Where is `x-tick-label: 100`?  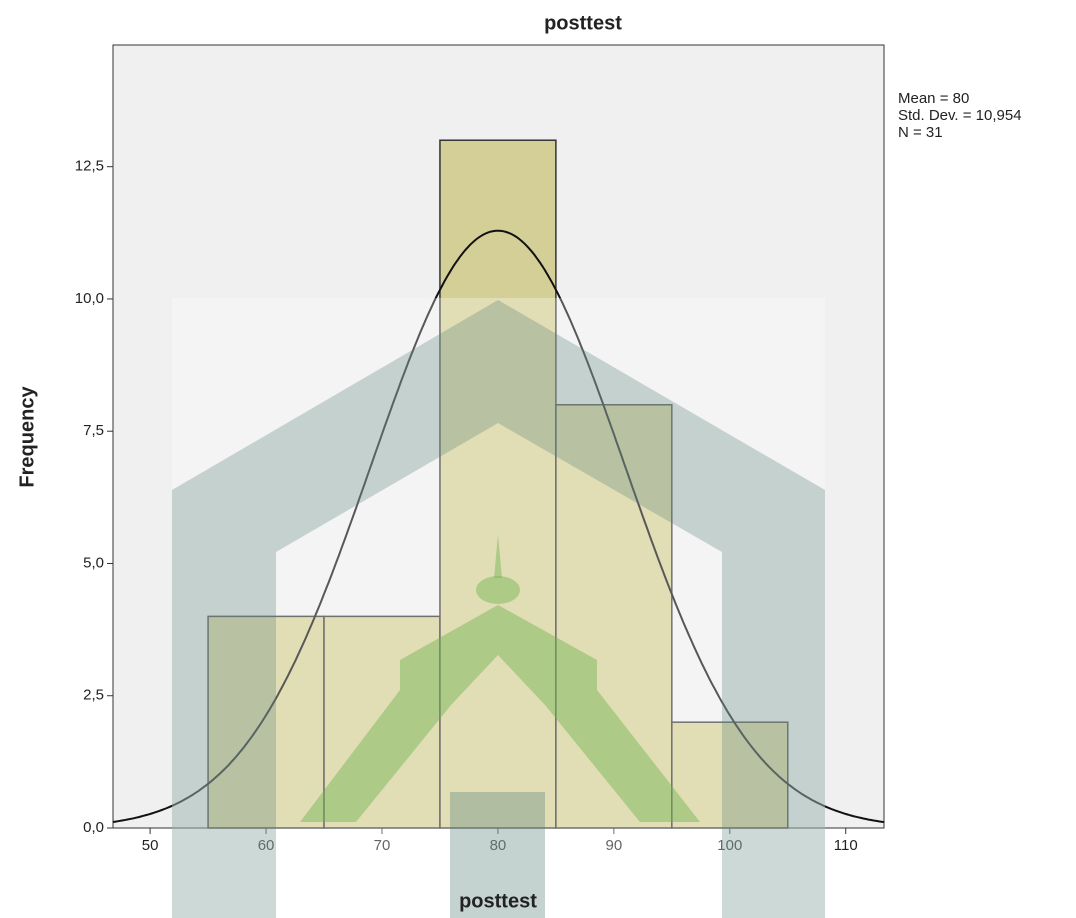 x-tick-label: 100 is located at coordinates (729, 845).